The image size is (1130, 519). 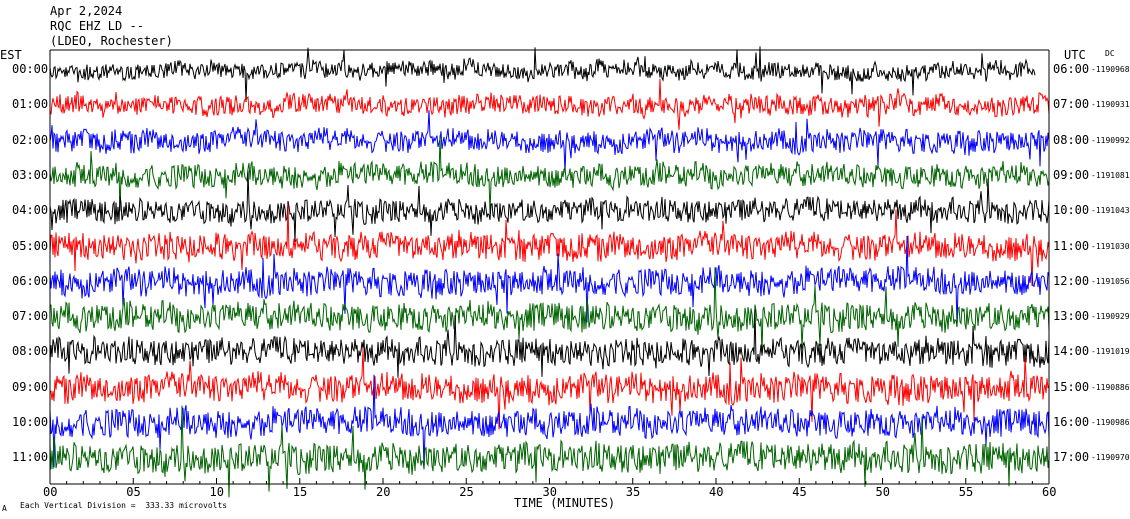 What do you see at coordinates (30, 386) in the screenshot?
I see `est-hour-label: 09:00` at bounding box center [30, 386].